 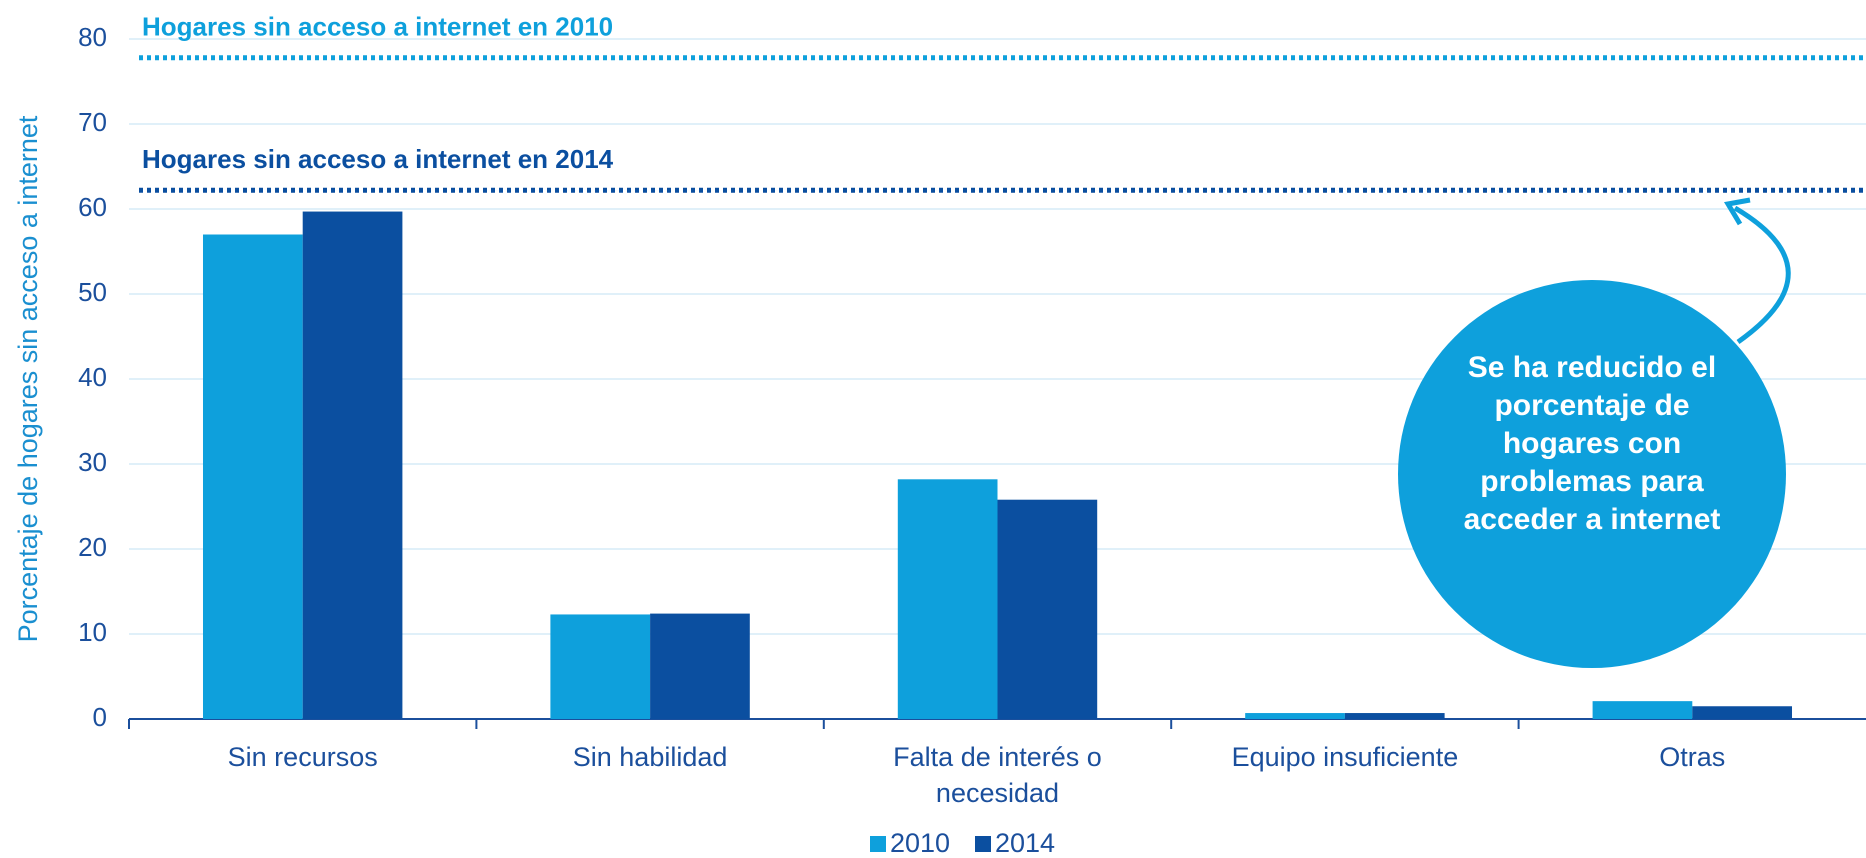 I want to click on y-tick-label: 10, so click(x=92, y=632).